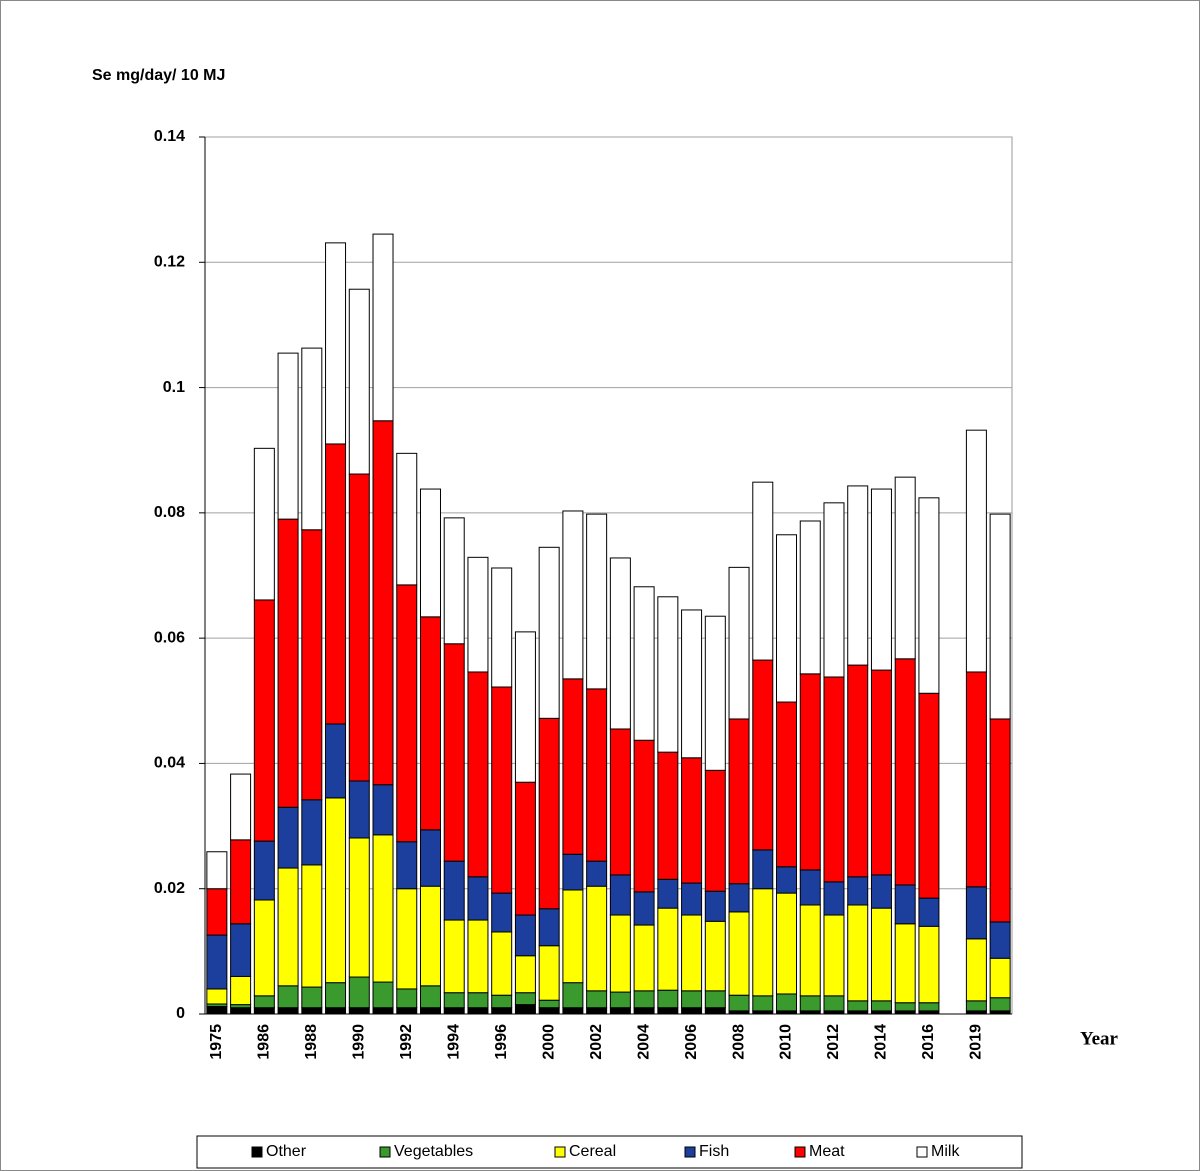  Describe the element at coordinates (169, 637) in the screenshot. I see `y-tick-label: 0.06` at that location.